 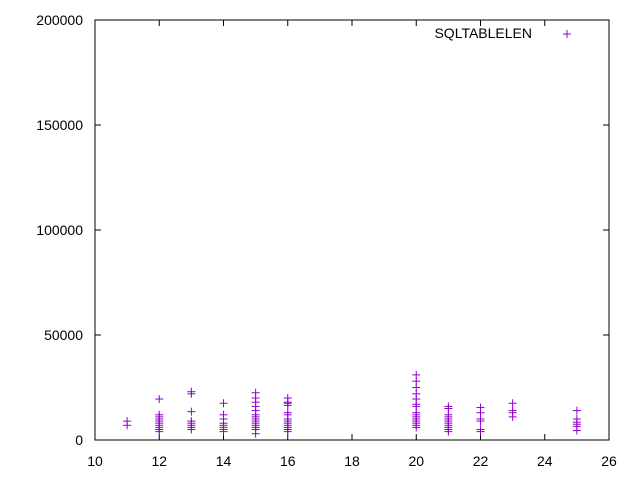 I want to click on legend-marker, so click(x=567, y=34).